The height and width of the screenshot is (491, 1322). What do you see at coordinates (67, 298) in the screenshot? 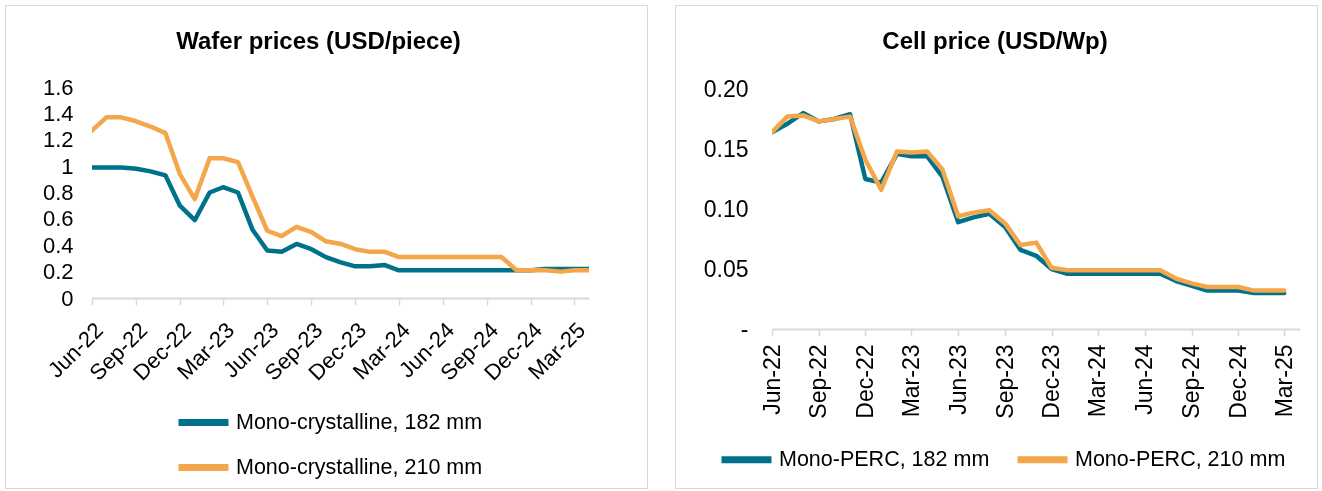
I see `y-tick-label: 0` at bounding box center [67, 298].